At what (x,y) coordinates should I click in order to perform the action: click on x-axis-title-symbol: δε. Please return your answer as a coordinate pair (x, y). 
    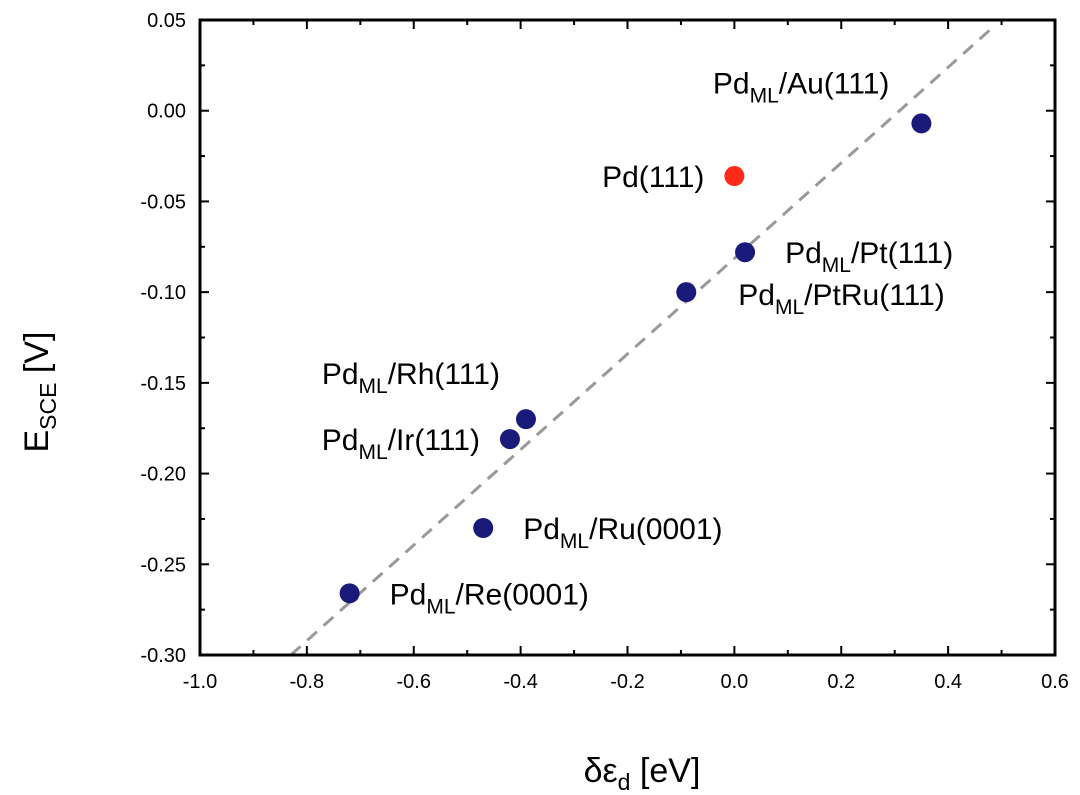
    Looking at the image, I should click on (601, 771).